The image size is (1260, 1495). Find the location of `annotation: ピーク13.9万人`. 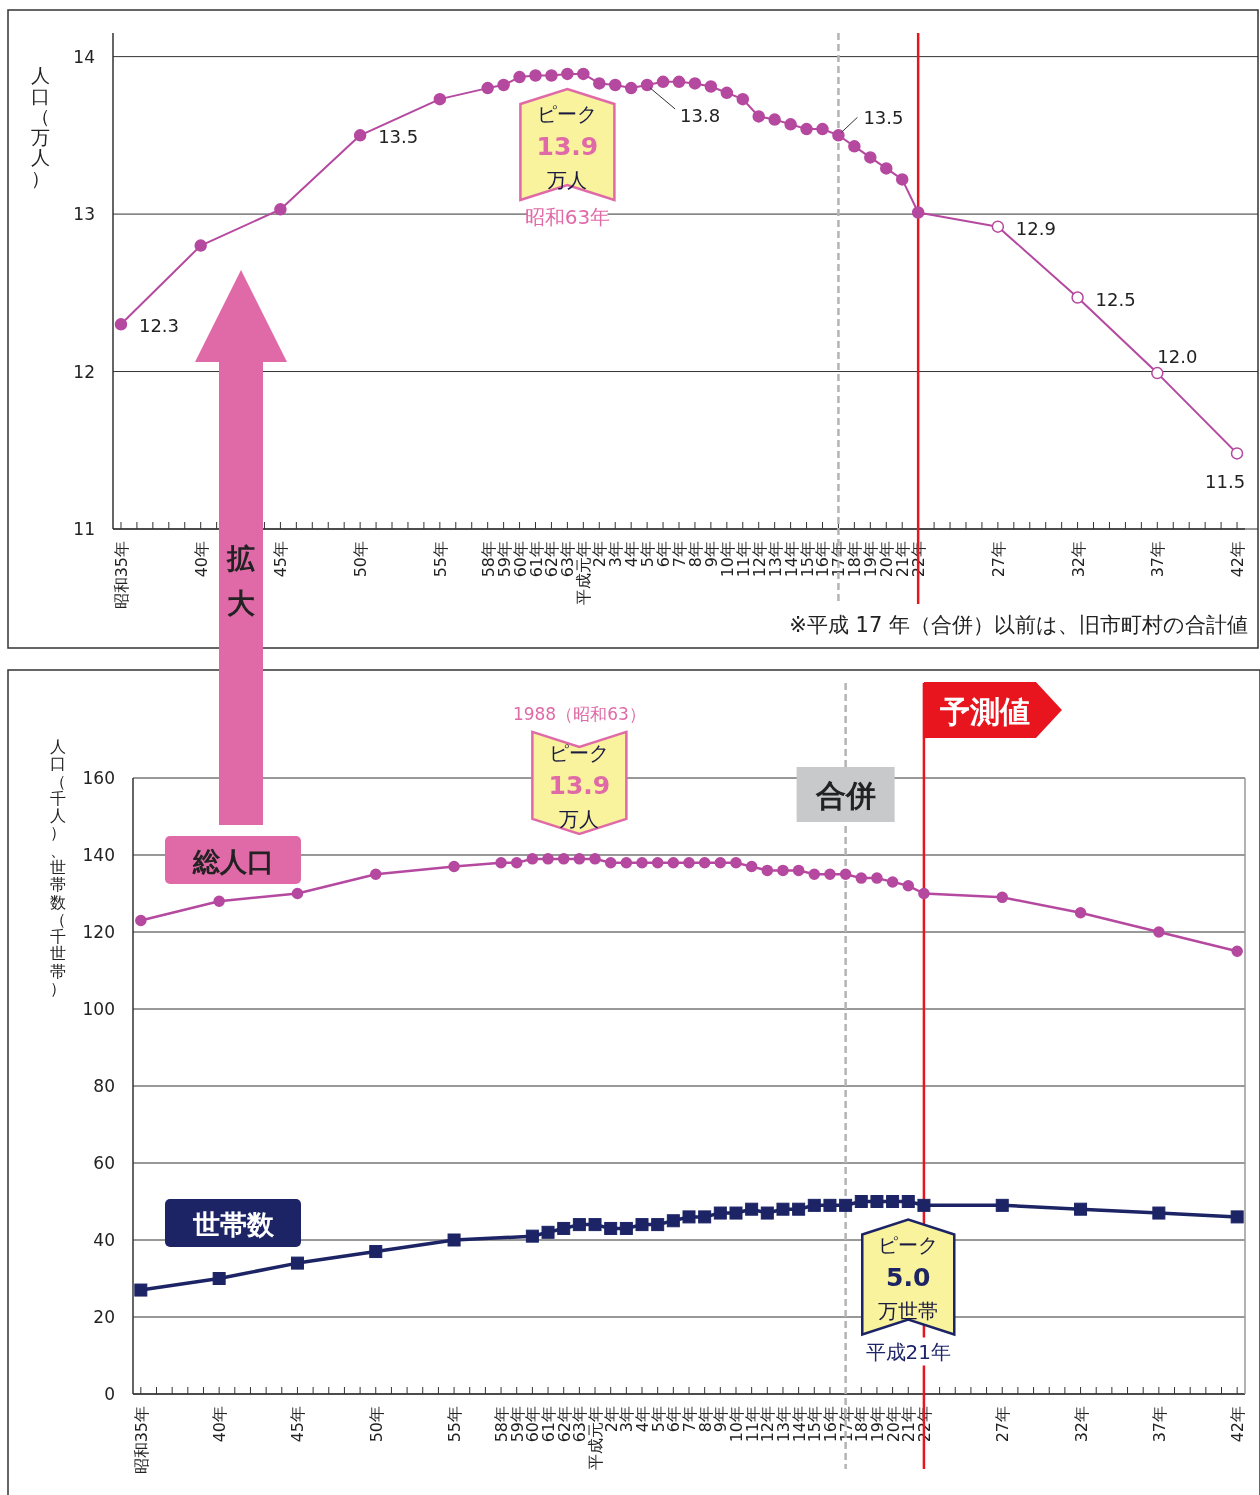

annotation: ピーク13.9万人 is located at coordinates (579, 785).